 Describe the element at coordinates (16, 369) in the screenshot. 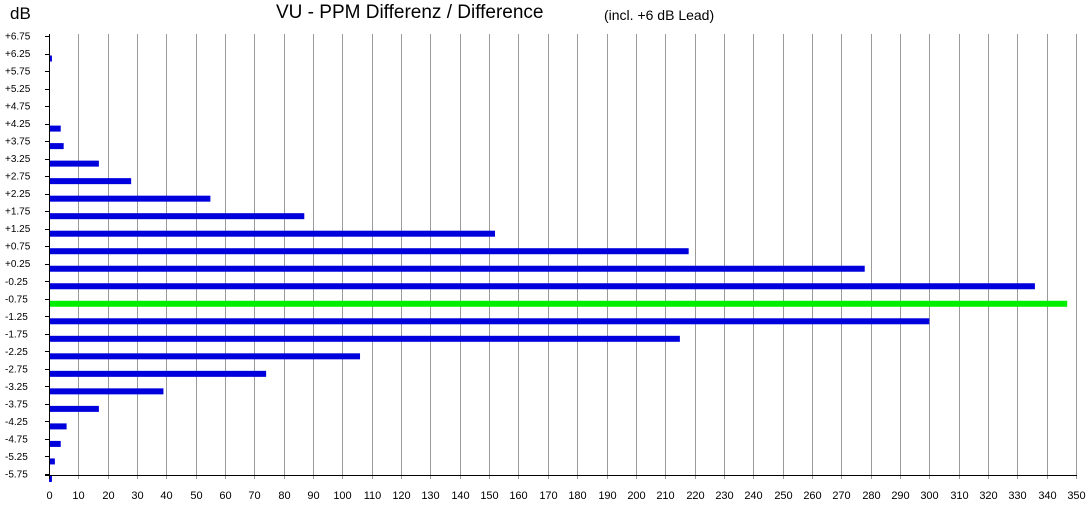

I see `y-tick-label: -2.75` at that location.